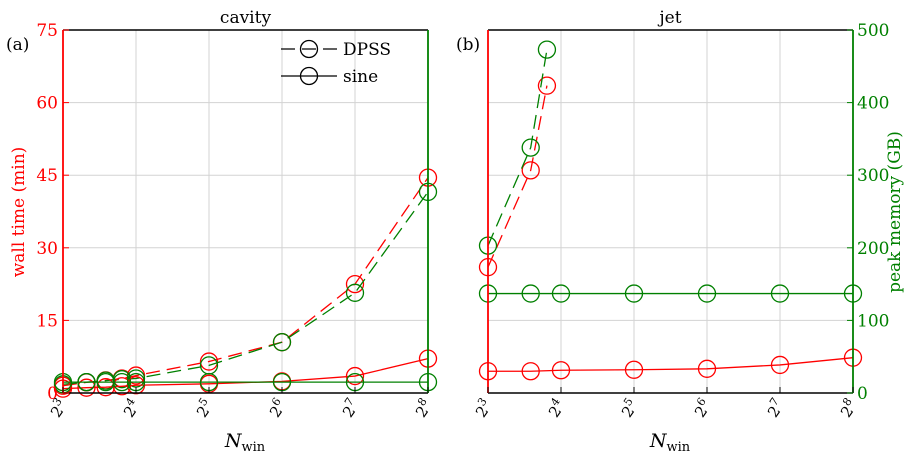 The image size is (912, 455). I want to click on legend-marker-sine, so click(309, 76).